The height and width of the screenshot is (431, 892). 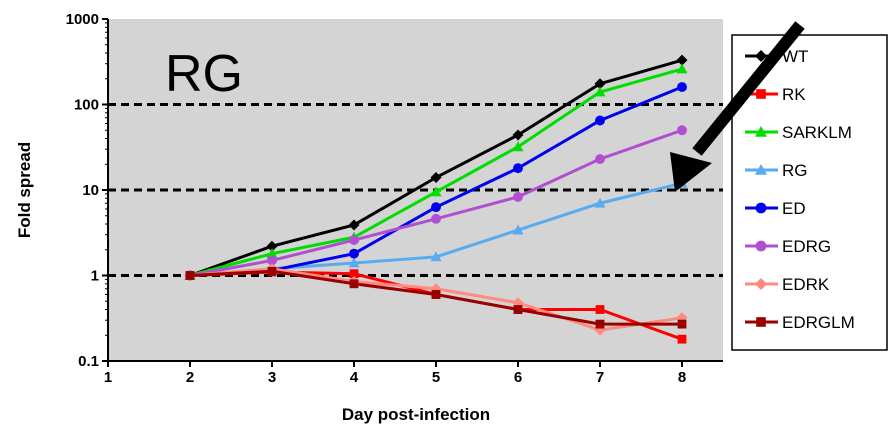 What do you see at coordinates (82, 19) in the screenshot?
I see `y-tick-label: 1000` at bounding box center [82, 19].